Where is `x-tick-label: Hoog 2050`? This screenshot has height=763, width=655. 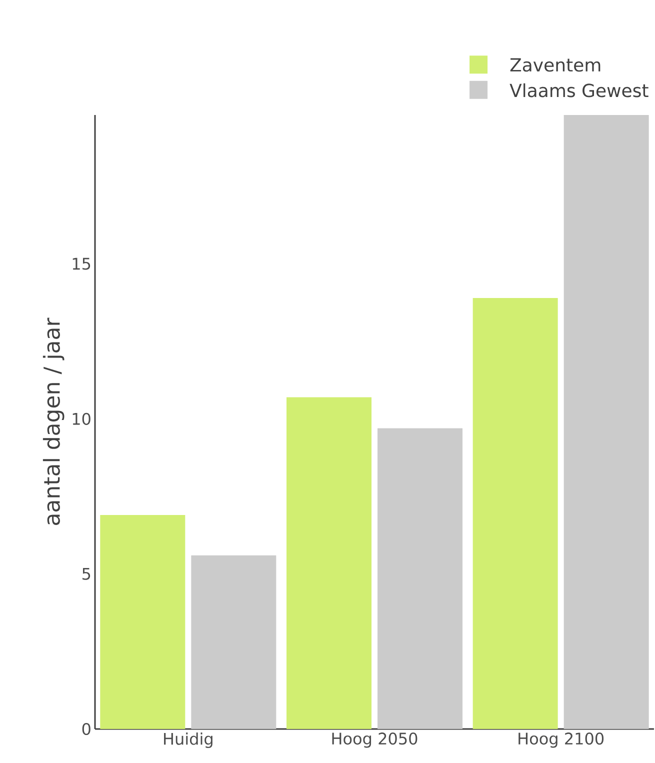
x-tick-label: Hoog 2050 is located at coordinates (375, 740).